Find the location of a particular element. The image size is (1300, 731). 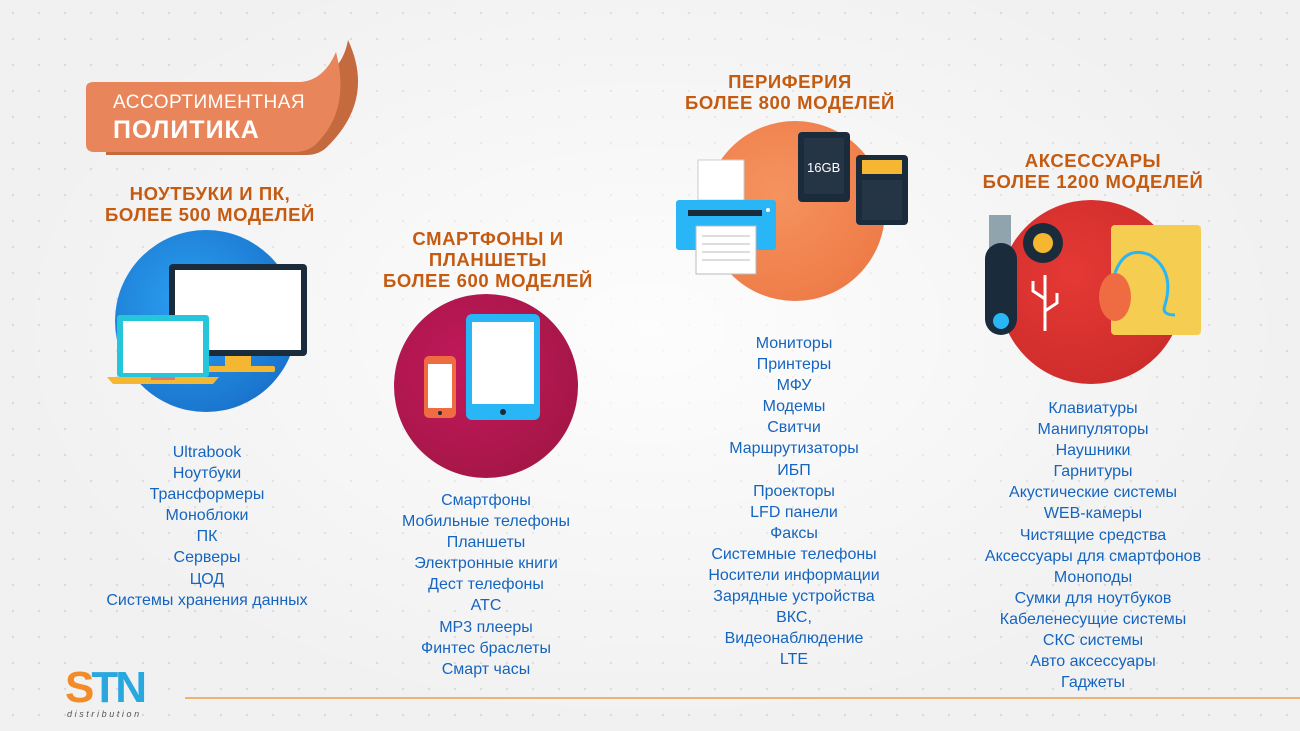

logo-letter-t: T is located at coordinates (104, 687).